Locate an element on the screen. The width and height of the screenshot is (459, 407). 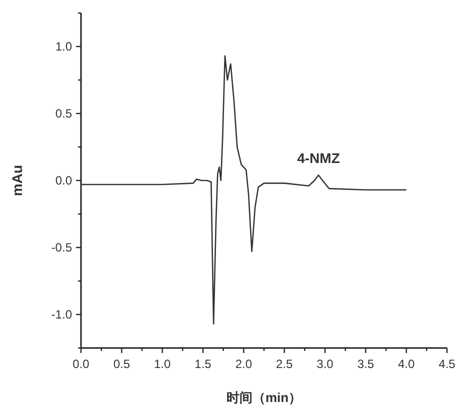
x-tick-label: 3.0 is located at coordinates (325, 364).